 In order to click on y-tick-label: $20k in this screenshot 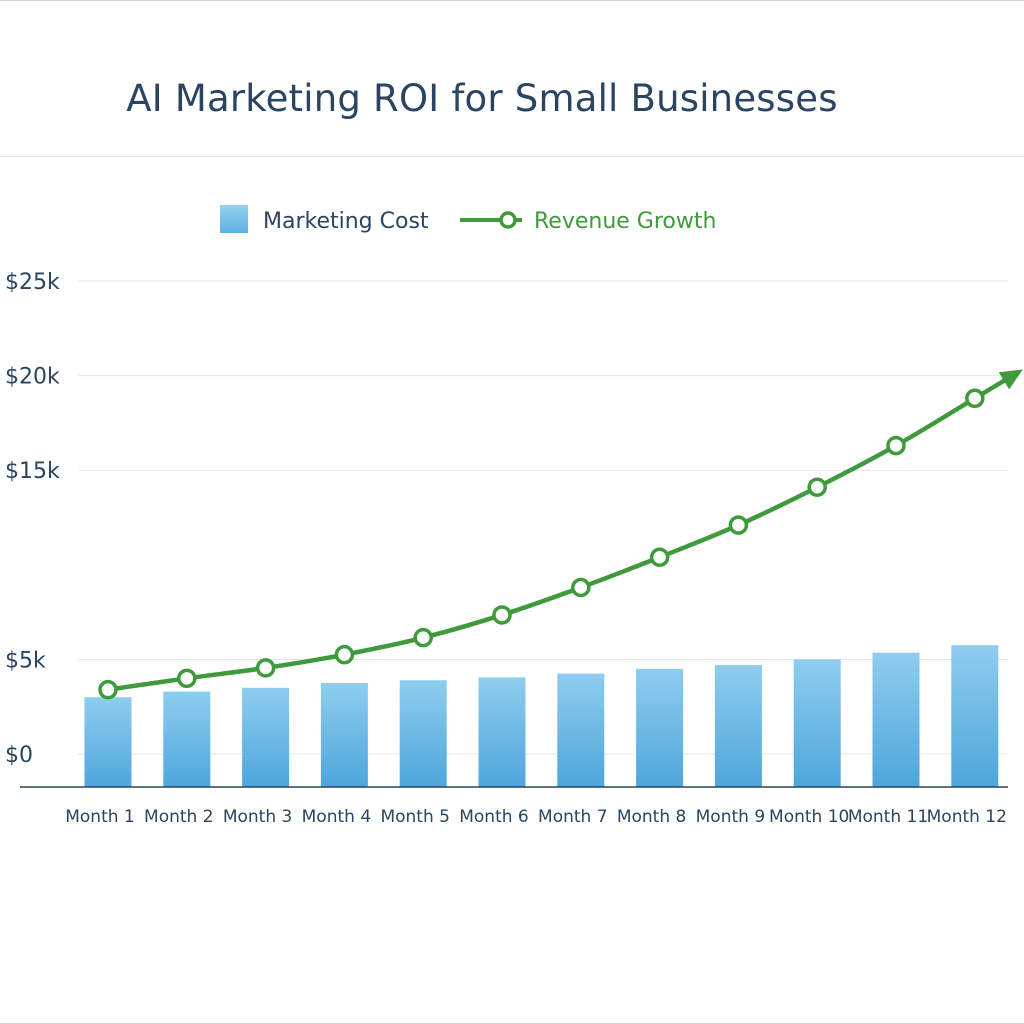, I will do `click(32, 377)`.